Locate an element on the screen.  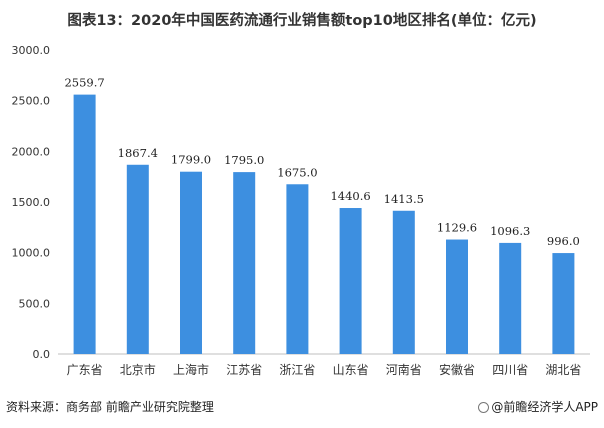
y-axis: 0.0 500.0 1000.0 1500.0 2000.0 2500.0 3000.0 is located at coordinates (31, 202).